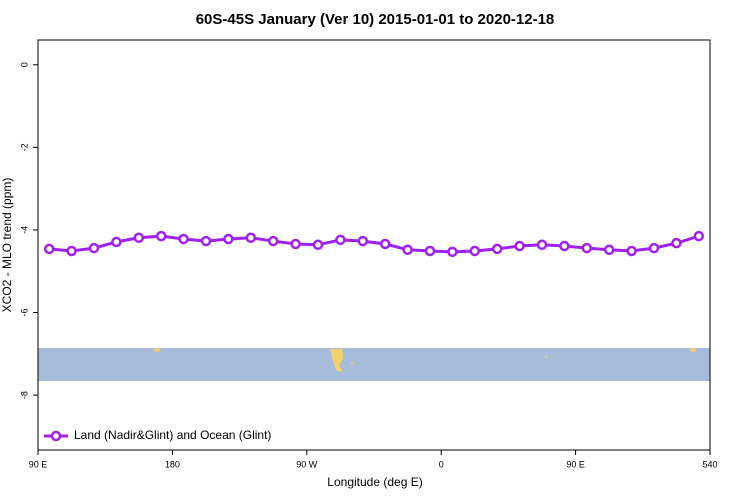  I want to click on y-axis-label: XCO2 - MLO trend (ppm), so click(7, 245).